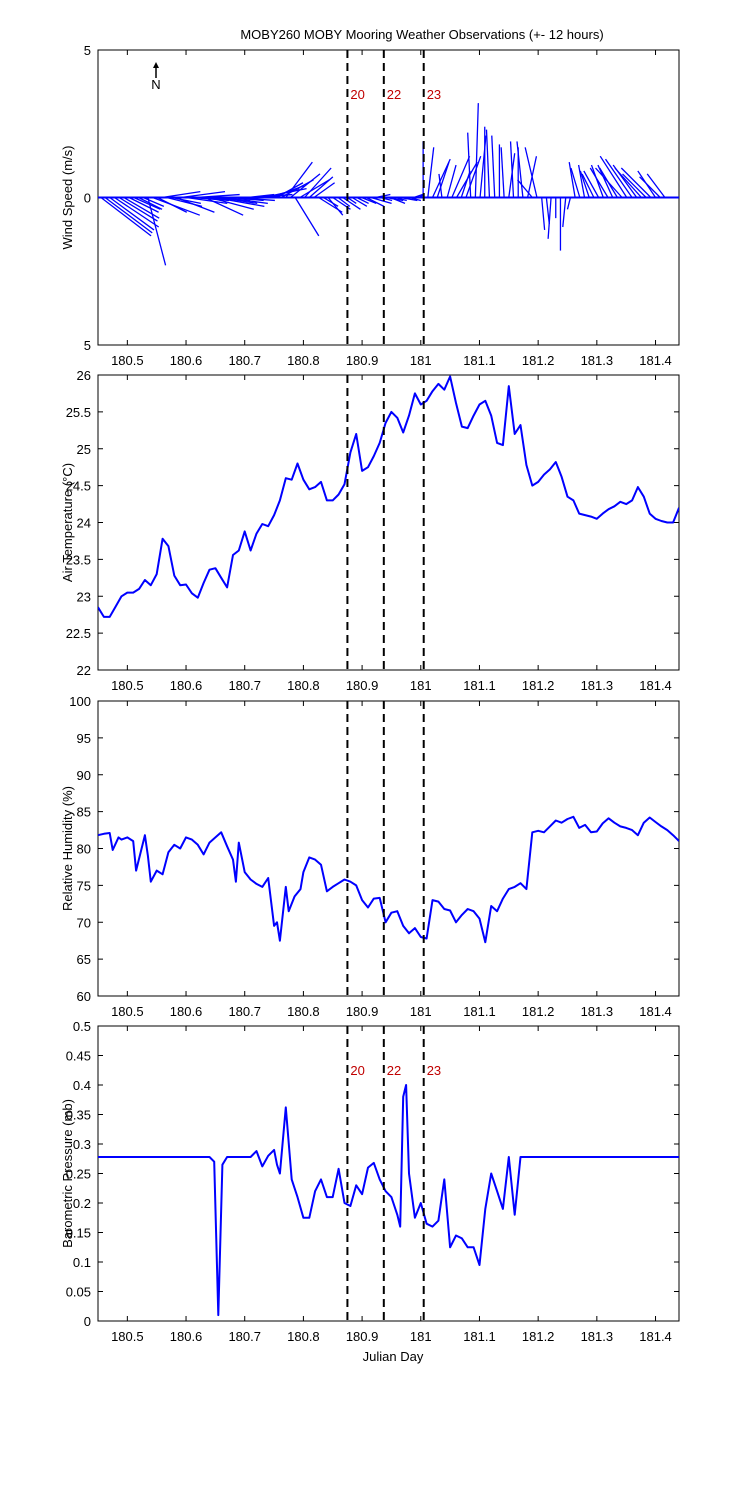  I want to click on y-tick-label: 0, so click(87, 1321).